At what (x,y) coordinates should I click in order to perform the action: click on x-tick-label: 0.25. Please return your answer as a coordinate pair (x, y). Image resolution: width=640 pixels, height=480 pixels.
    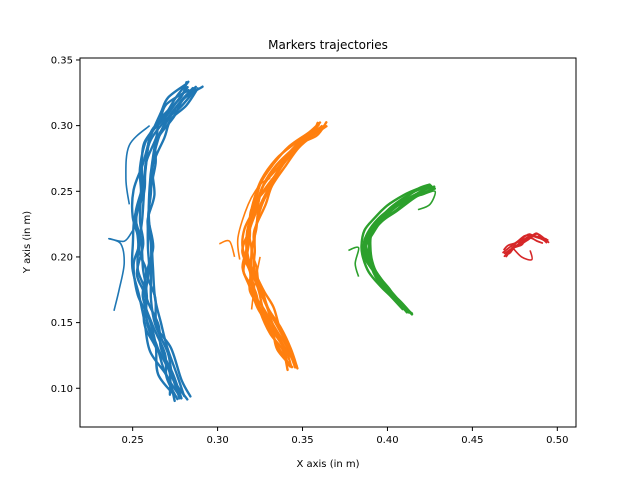
    Looking at the image, I should click on (133, 440).